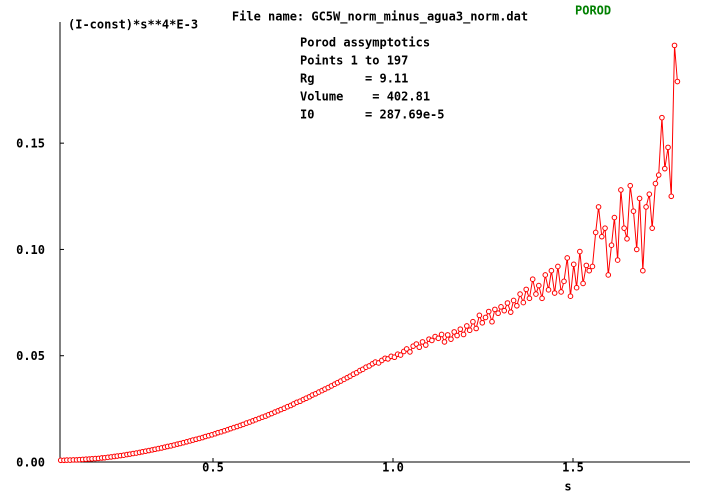  I want to click on annotation: Rg = 9.11, so click(354, 79).